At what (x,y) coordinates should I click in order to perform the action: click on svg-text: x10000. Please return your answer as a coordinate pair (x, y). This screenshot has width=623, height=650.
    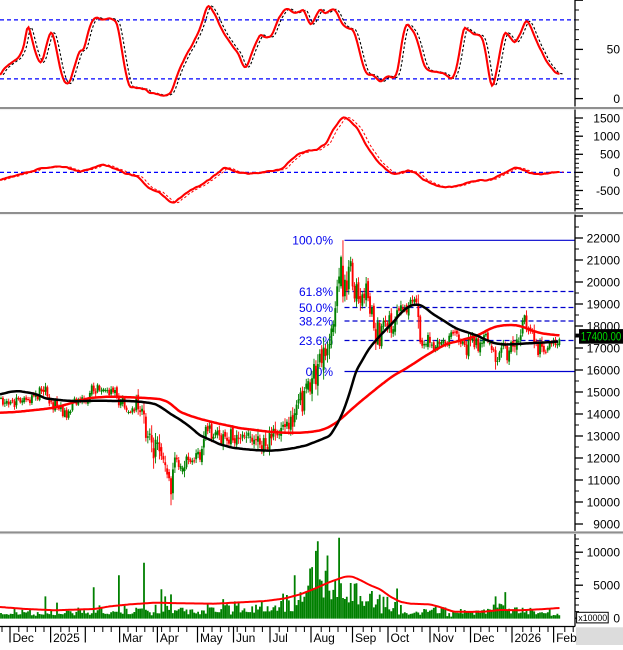
    Looking at the image, I should click on (592, 618).